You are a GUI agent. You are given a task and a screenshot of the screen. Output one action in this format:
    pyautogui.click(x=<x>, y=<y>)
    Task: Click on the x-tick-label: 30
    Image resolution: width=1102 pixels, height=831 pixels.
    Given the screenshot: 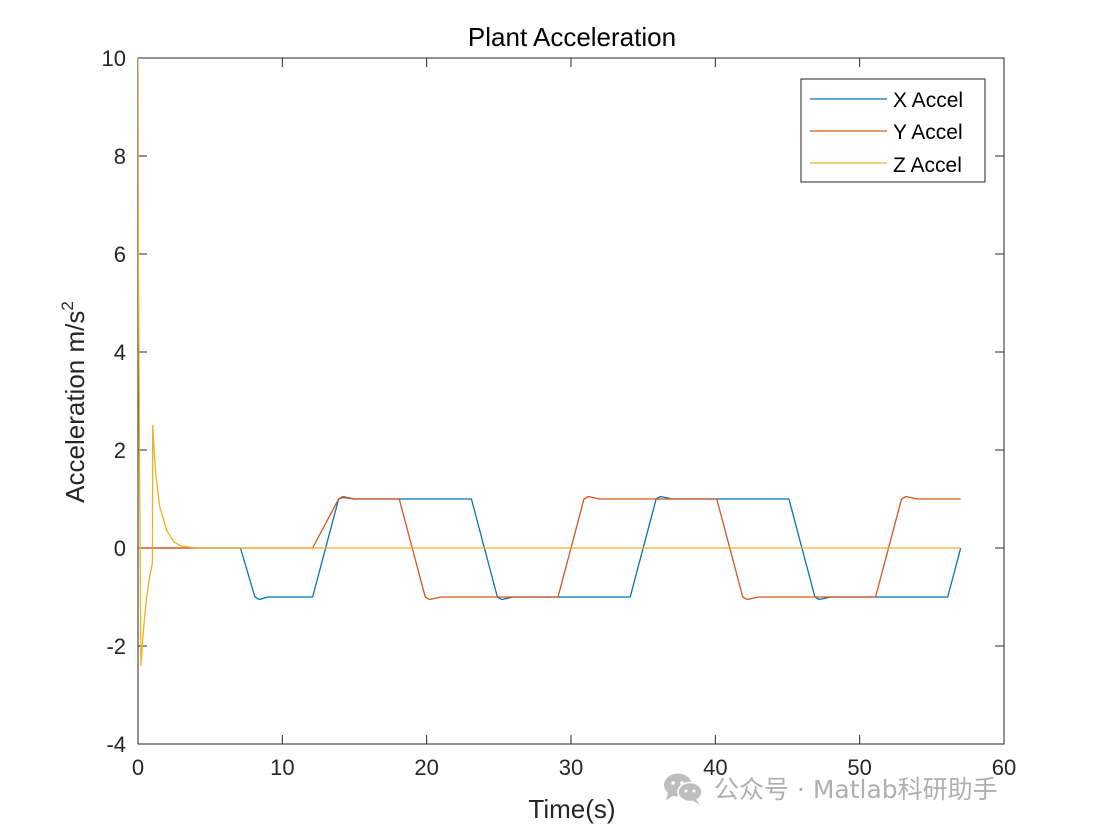 What is the action you would take?
    pyautogui.click(x=571, y=767)
    